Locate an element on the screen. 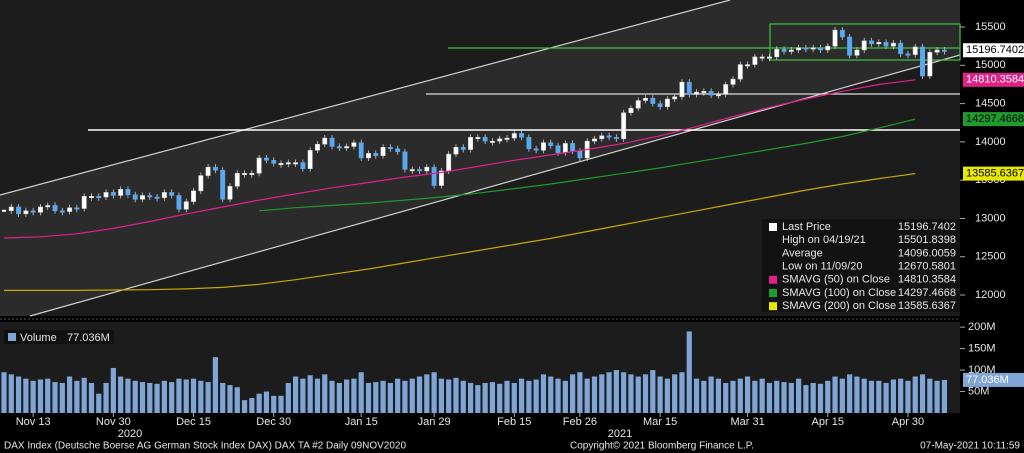 This screenshot has width=1024, height=453. y-tick-label: 150M is located at coordinates (982, 349).